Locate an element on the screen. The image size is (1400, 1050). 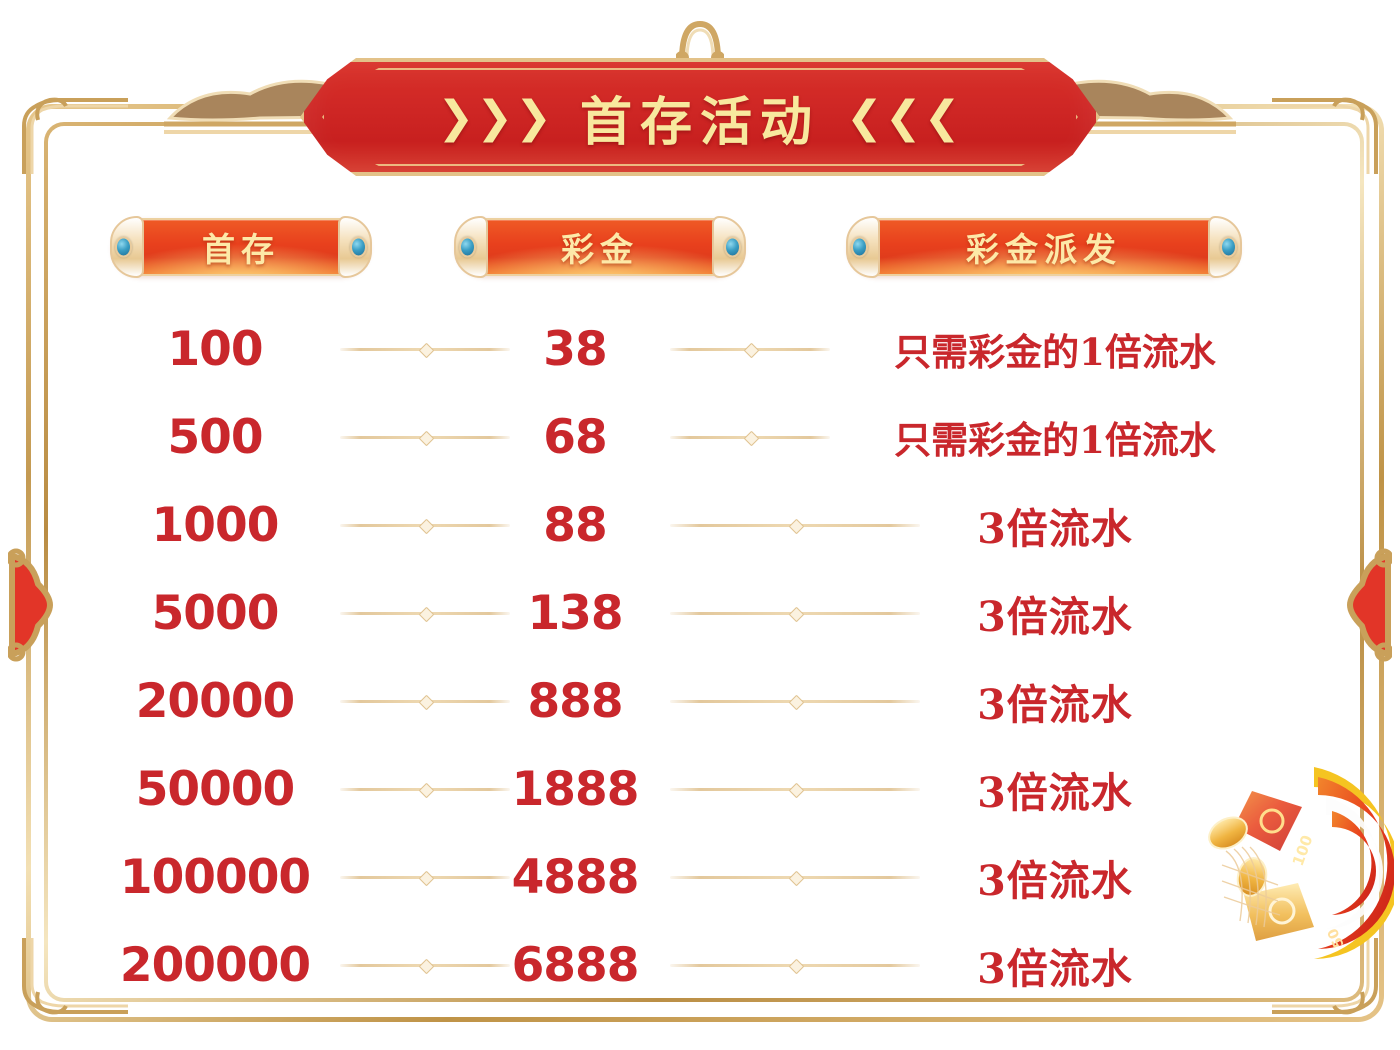
cell-bonus-amount: 6888 is located at coordinates (575, 965).